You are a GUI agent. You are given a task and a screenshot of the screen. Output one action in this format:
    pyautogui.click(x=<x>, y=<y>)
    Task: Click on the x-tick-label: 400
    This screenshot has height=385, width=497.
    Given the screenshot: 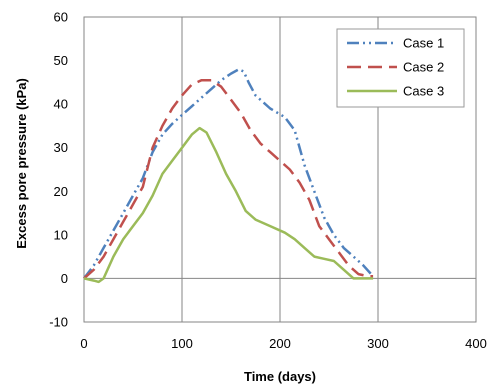 What is the action you would take?
    pyautogui.click(x=476, y=343)
    